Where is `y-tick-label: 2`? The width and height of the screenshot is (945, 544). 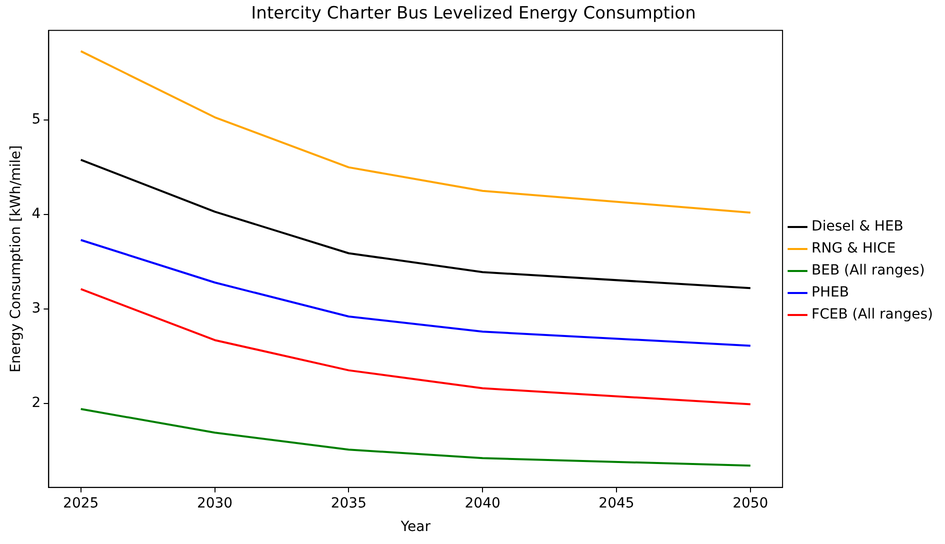
y-tick-label: 2 is located at coordinates (36, 403).